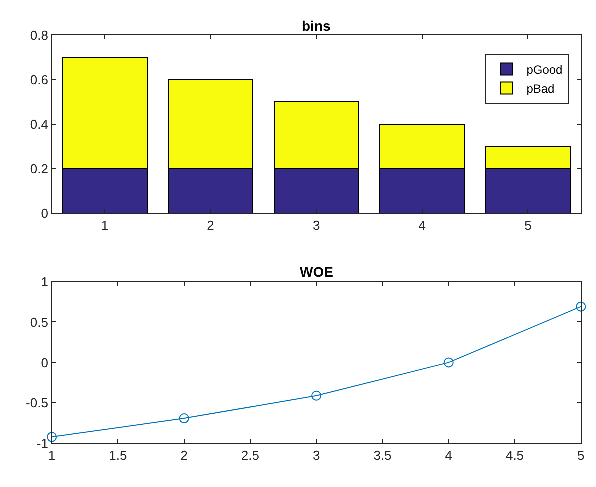 The height and width of the screenshot is (487, 596). I want to click on chart-title: WOE, so click(317, 272).